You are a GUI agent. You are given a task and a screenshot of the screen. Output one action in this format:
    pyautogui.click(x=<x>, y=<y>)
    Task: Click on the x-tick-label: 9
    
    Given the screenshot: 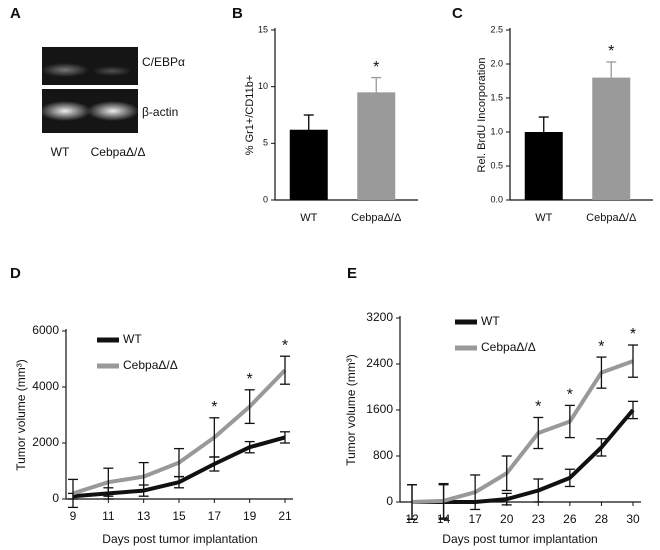 What is the action you would take?
    pyautogui.click(x=73, y=516)
    